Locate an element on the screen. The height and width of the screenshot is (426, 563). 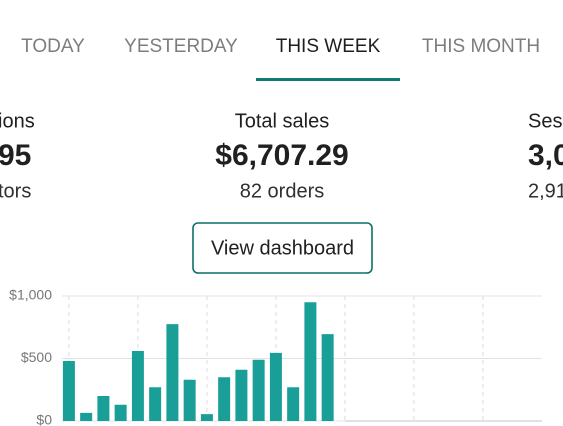
tab: THIS WEEK is located at coordinates (328, 46).